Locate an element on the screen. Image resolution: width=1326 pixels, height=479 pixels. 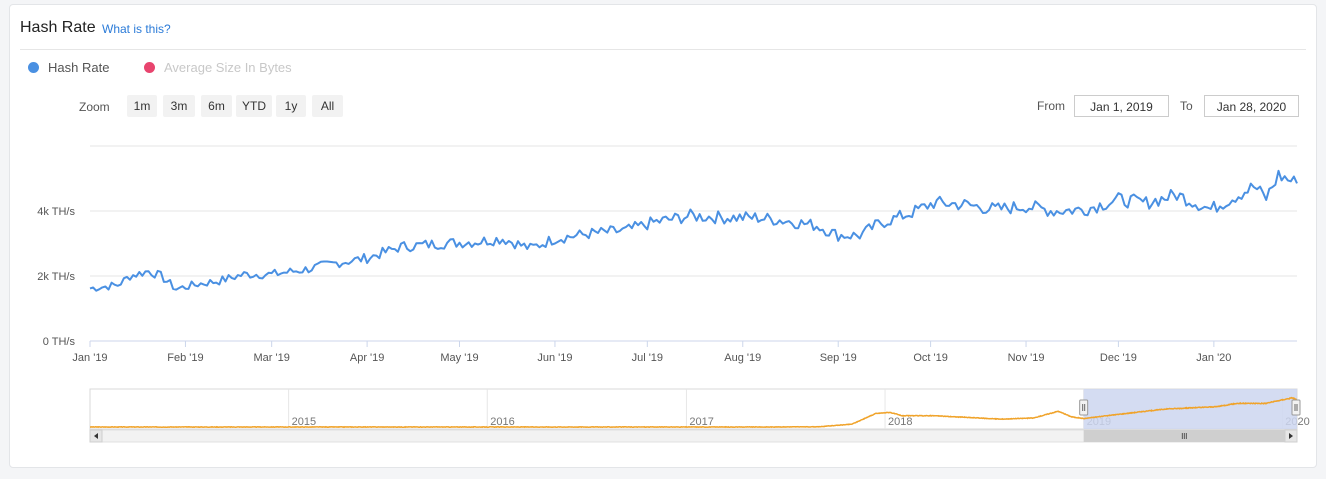
arrow-right-icon is located at coordinates (1291, 436).